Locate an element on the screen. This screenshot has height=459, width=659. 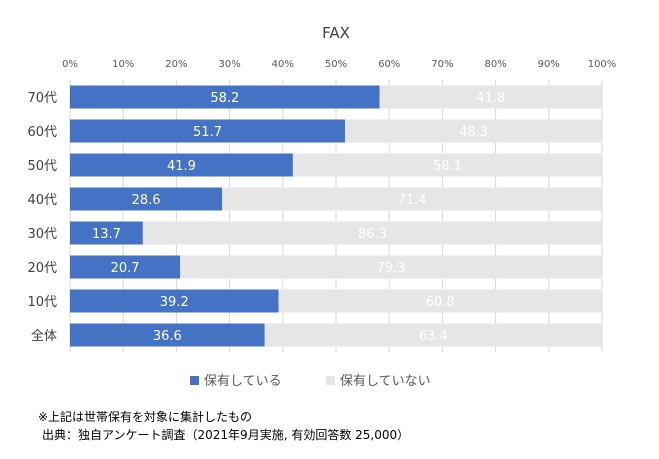
category-label: 50代 is located at coordinates (42, 166).